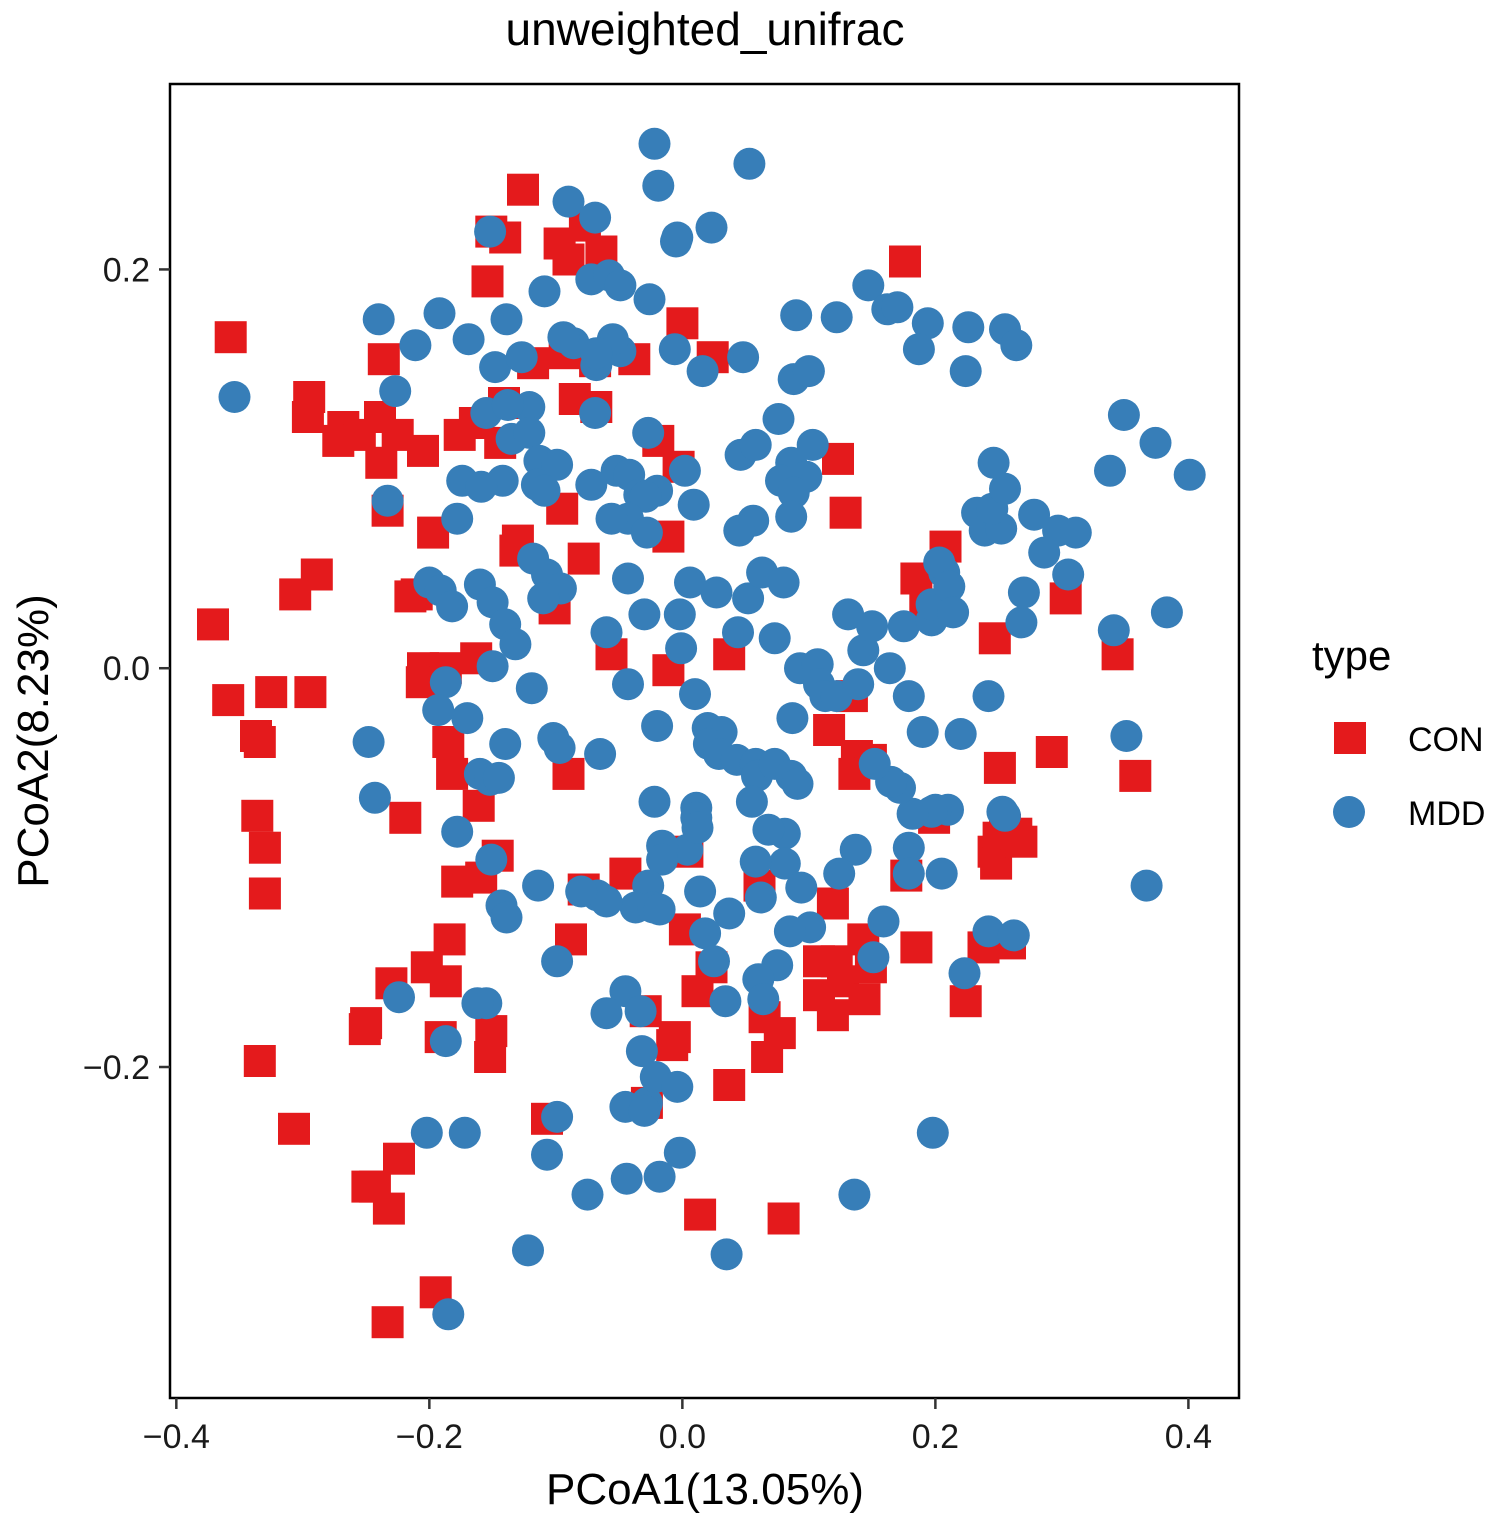 The image size is (1505, 1519). I want to click on y-tick-label: 0.0, so click(126, 669).